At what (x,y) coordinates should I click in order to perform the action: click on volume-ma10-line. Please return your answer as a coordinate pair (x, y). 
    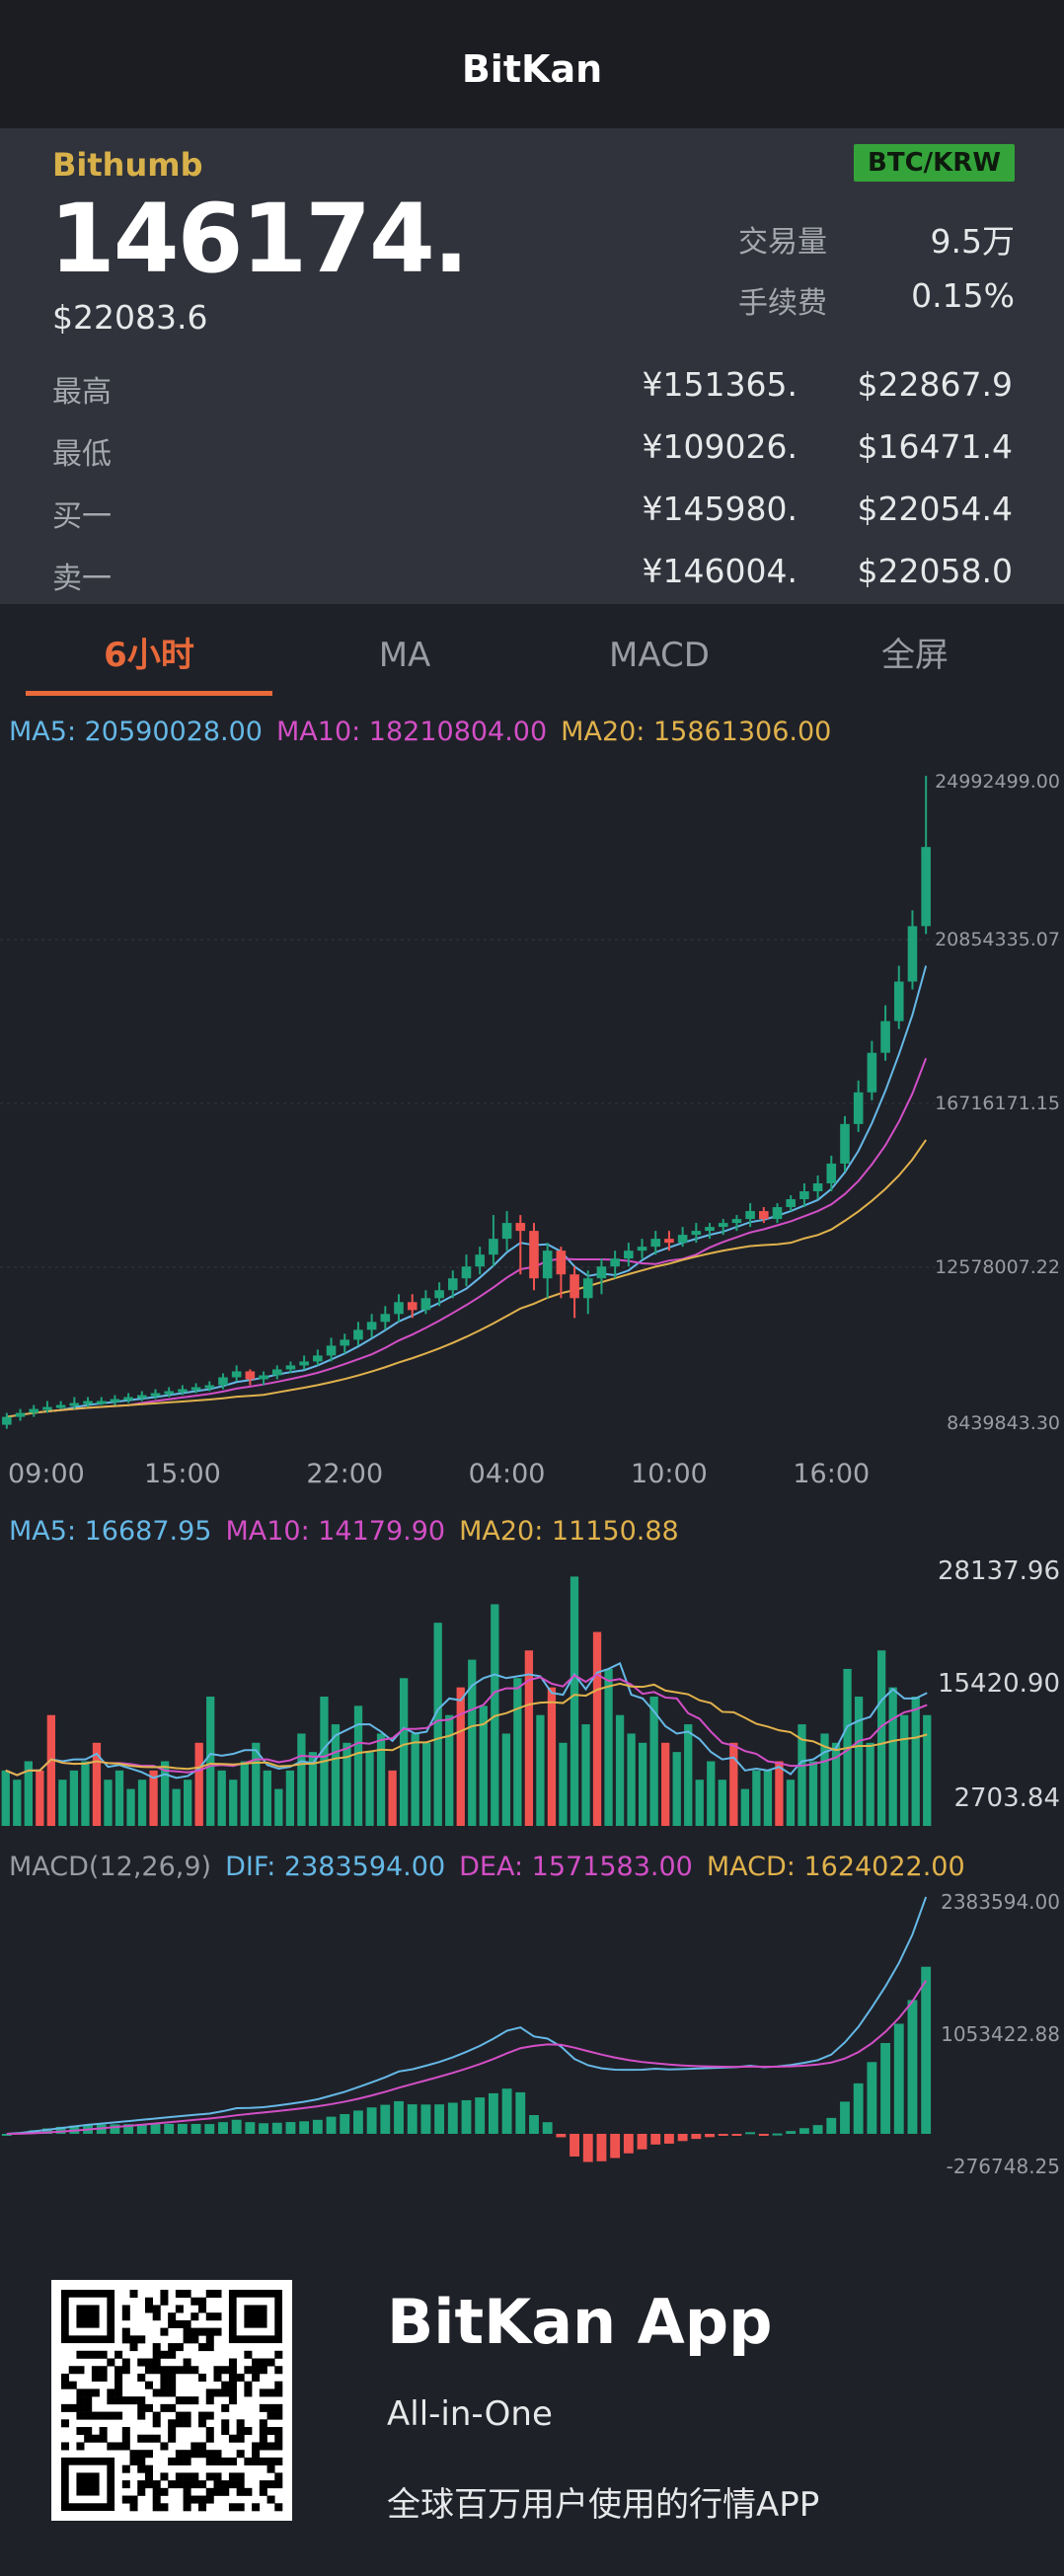
    Looking at the image, I should click on (466, 1725).